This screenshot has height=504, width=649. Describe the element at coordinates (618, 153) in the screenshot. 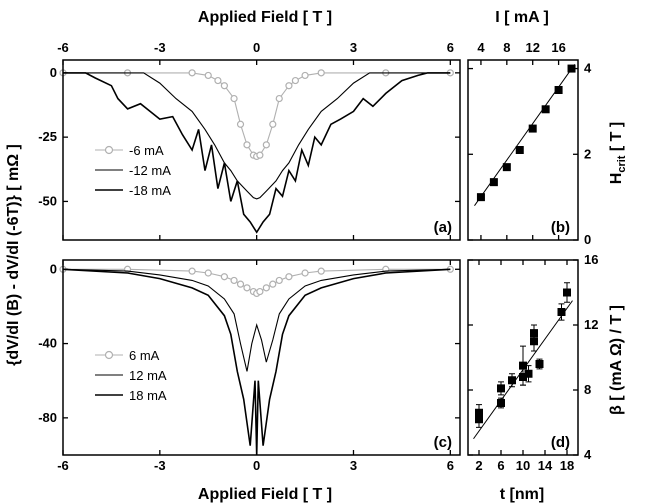

I see `hcrit-axis-label: Hcrit [ T ]` at that location.